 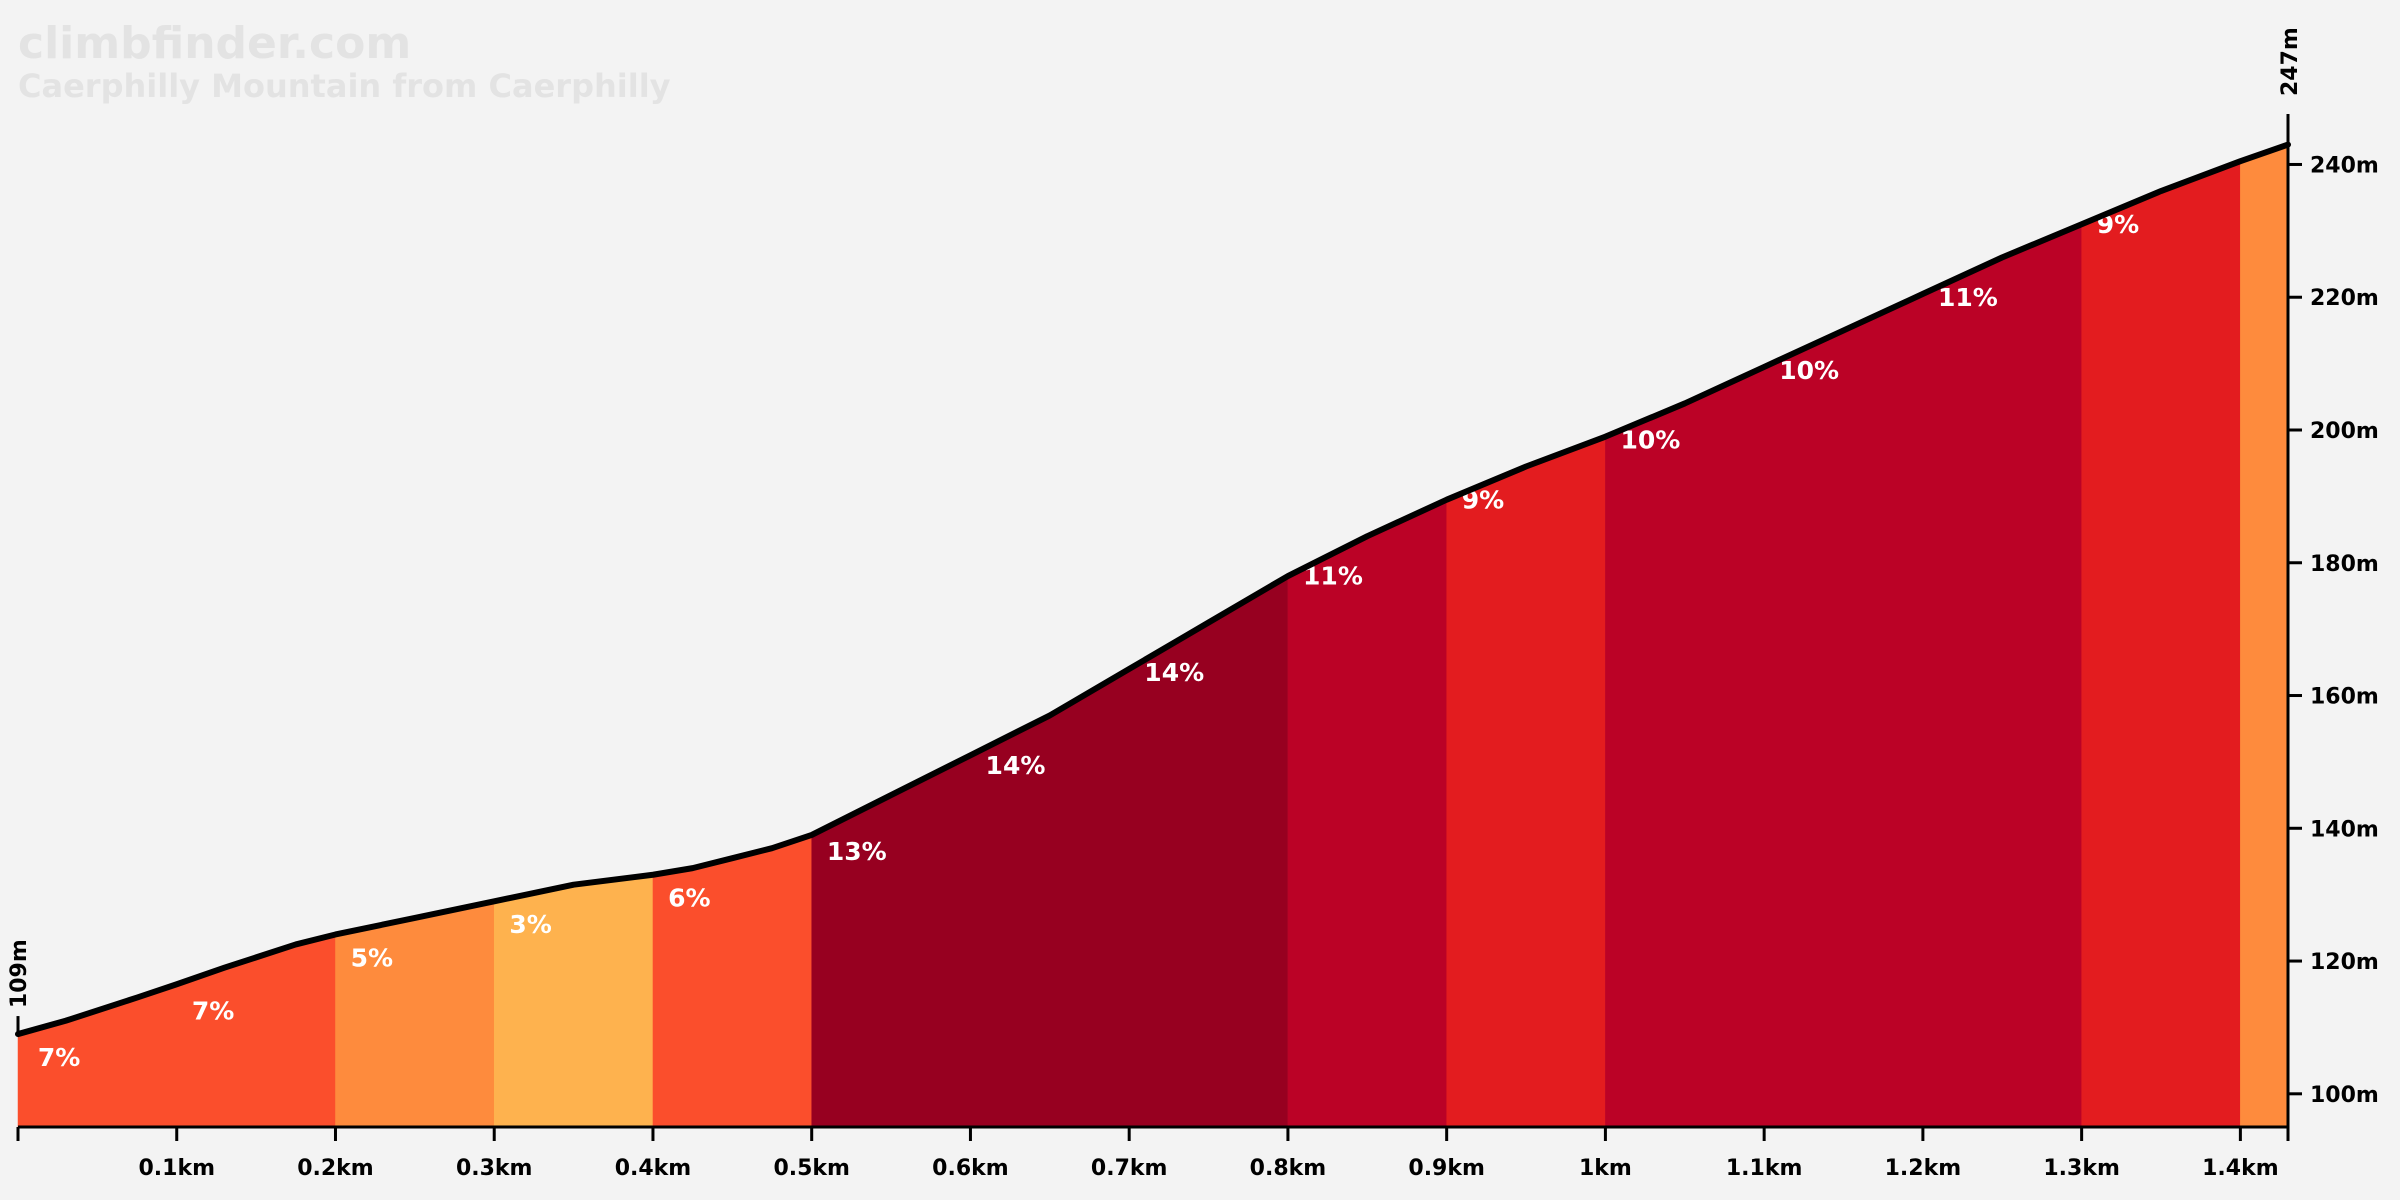 What do you see at coordinates (176, 1168) in the screenshot?
I see `x-tick-label-1: 0.1km` at bounding box center [176, 1168].